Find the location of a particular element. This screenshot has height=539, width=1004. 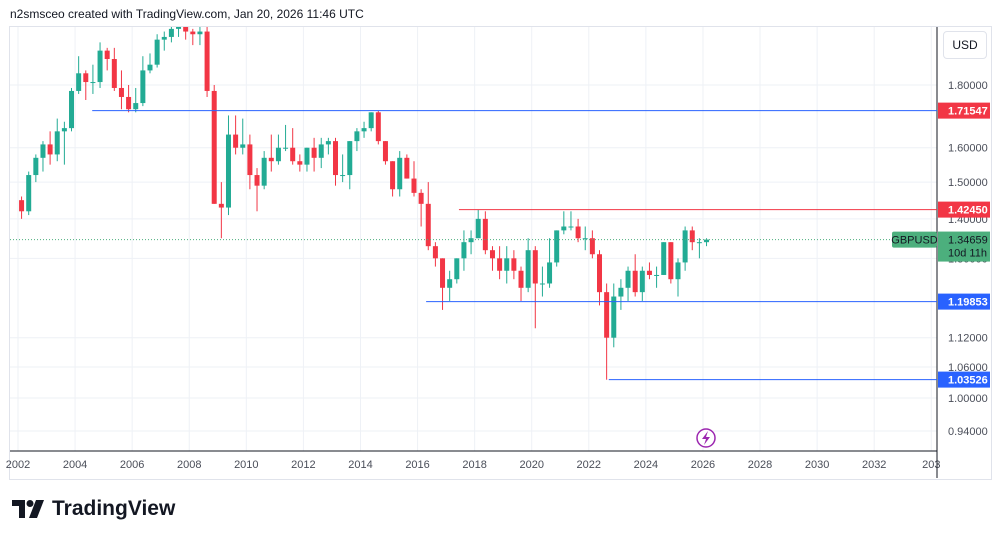

symbol-label-bg is located at coordinates (914, 239).